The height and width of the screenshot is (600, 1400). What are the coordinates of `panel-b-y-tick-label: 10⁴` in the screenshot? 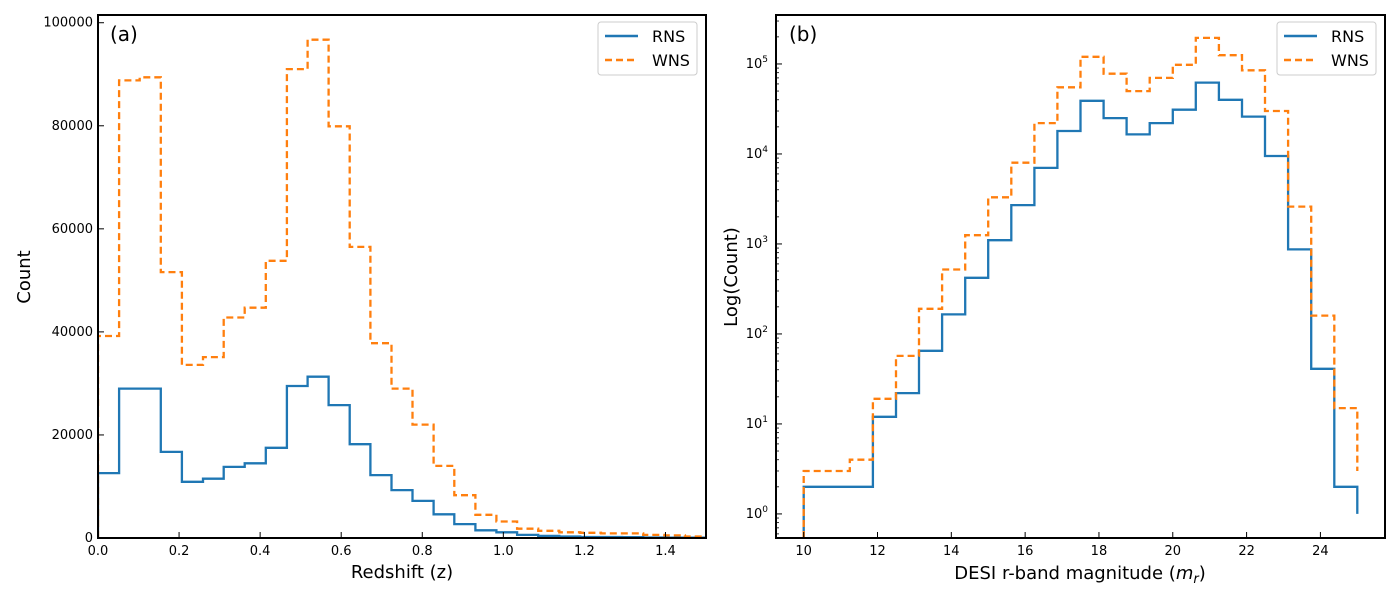 It's located at (757, 153).